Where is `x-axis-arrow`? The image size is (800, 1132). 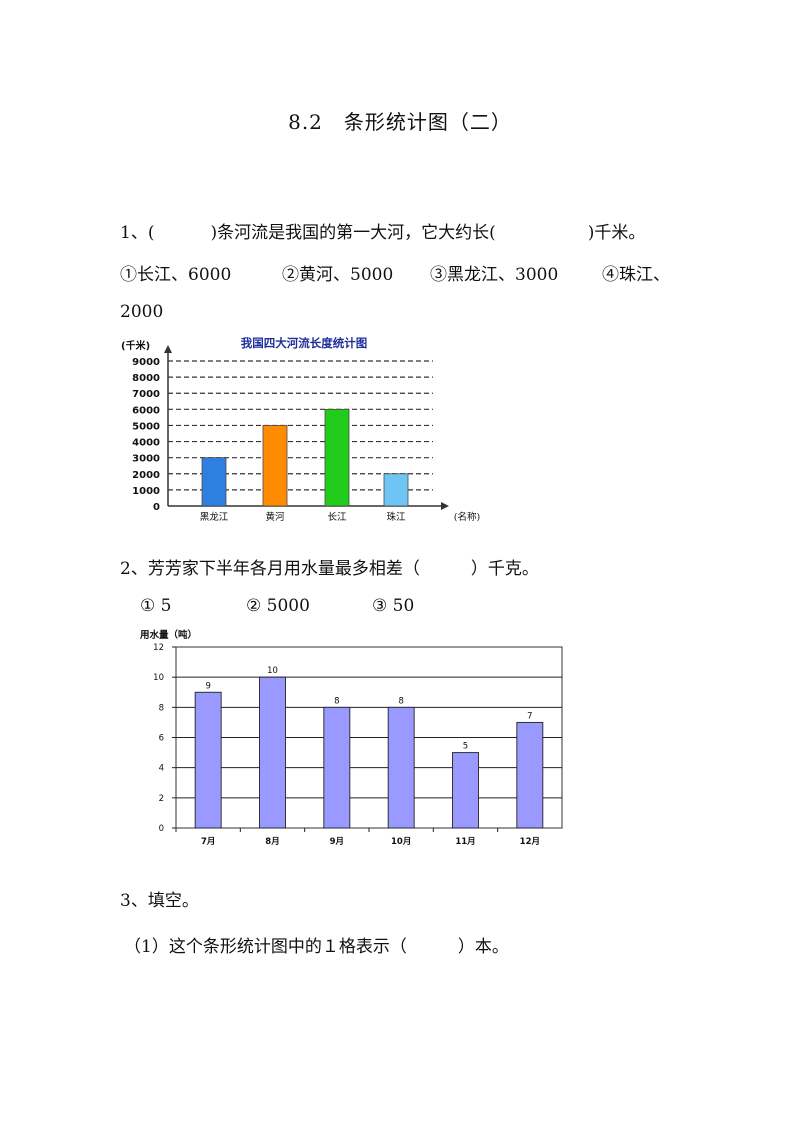 x-axis-arrow is located at coordinates (445, 506).